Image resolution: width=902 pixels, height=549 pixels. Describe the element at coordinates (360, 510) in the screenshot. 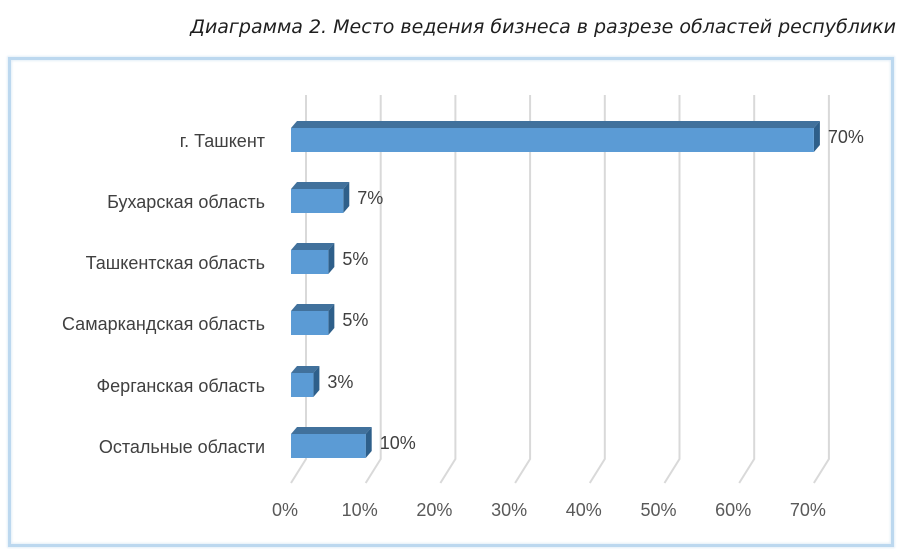

I see `x-tick-label: 10%` at that location.